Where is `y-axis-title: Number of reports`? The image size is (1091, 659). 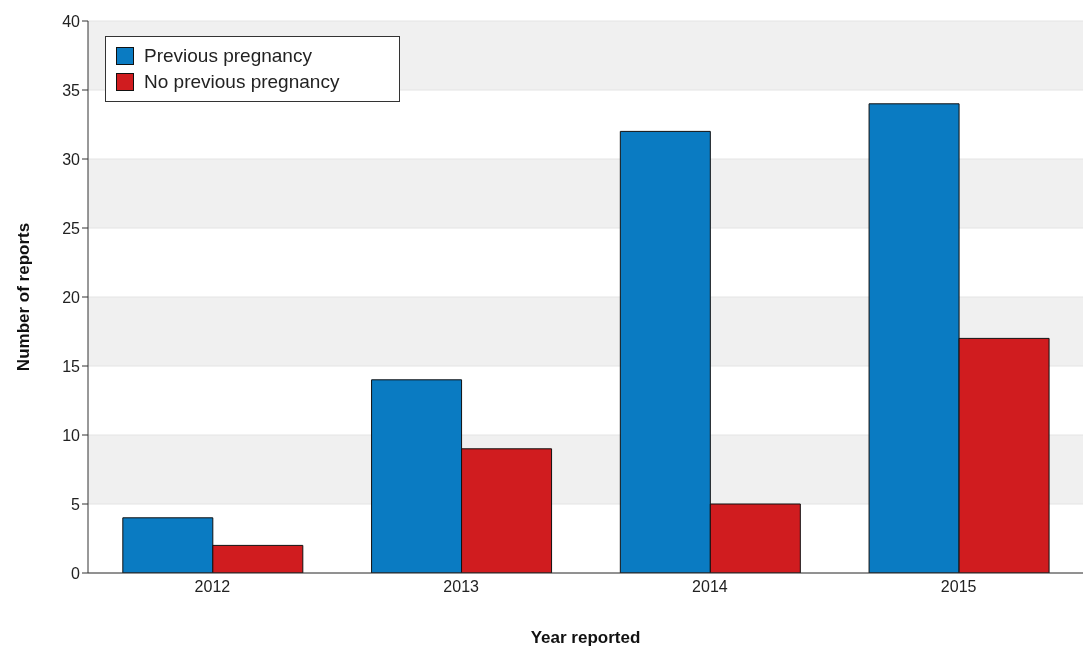
y-axis-title: Number of reports is located at coordinates (24, 297).